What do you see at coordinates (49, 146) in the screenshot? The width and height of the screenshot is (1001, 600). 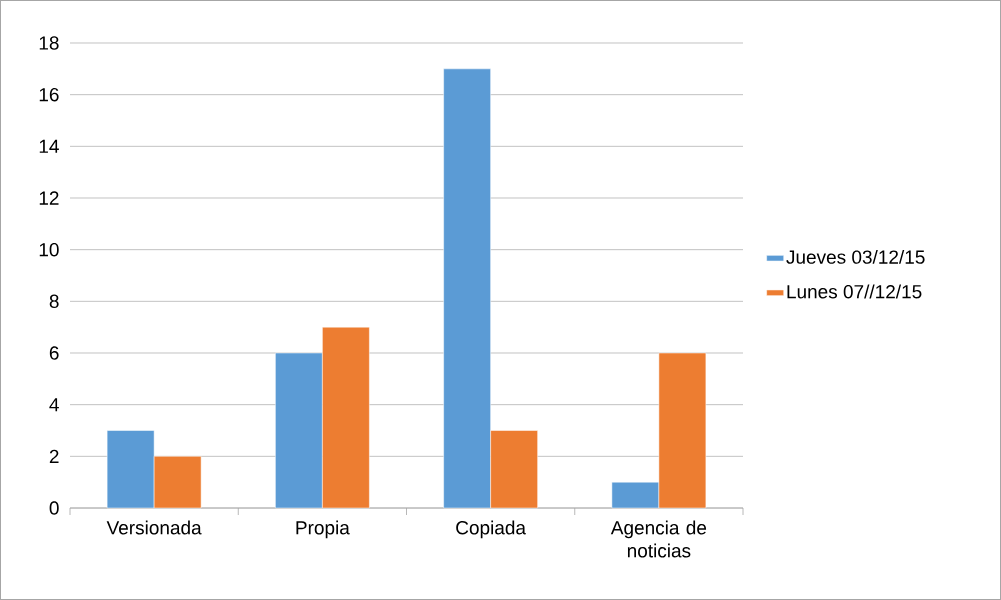 I see `y-tick-label: 14` at bounding box center [49, 146].